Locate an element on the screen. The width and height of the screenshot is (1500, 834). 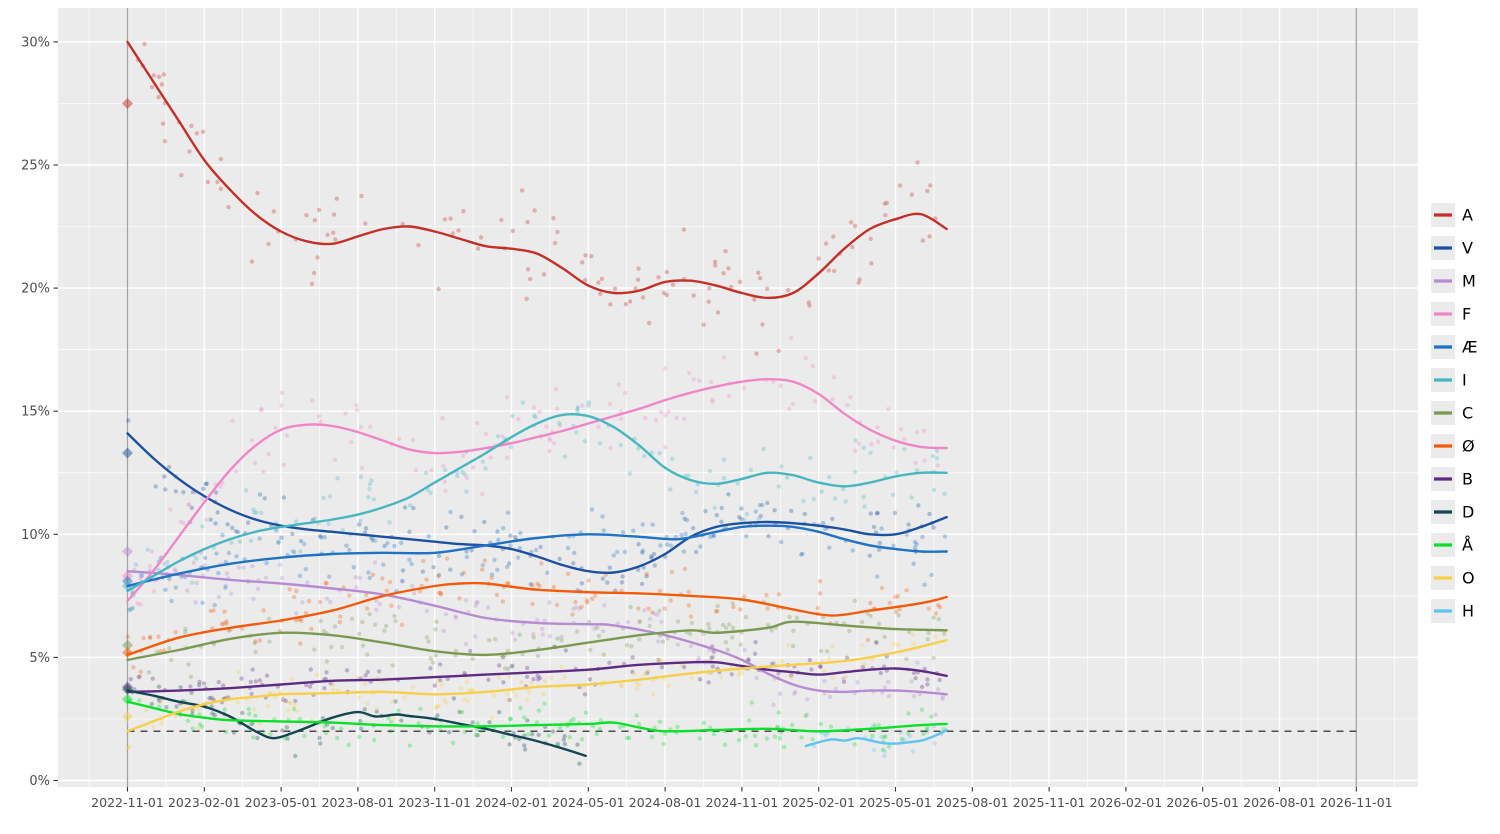
trend-line-H is located at coordinates (876, 738).